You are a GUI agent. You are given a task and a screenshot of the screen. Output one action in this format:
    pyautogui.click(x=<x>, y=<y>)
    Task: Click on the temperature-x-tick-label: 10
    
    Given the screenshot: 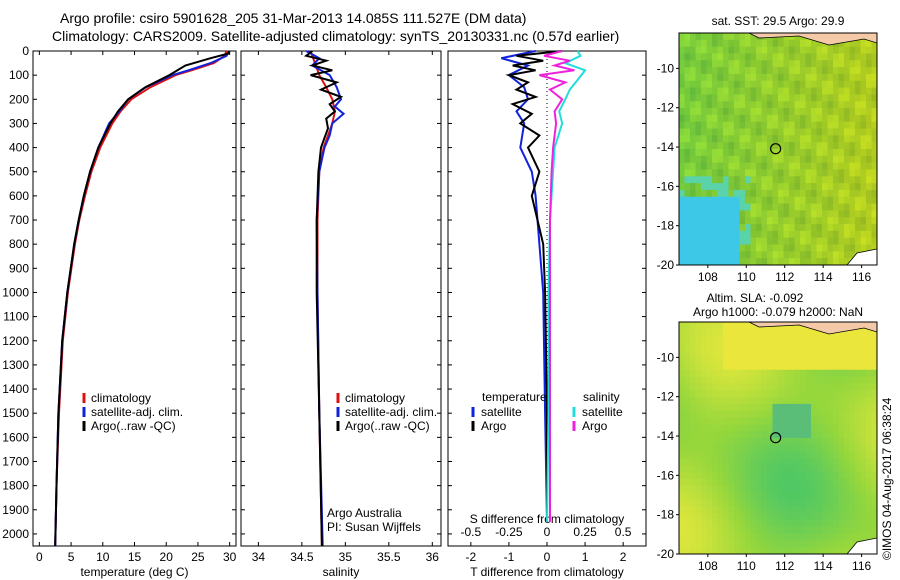 What is the action you would take?
    pyautogui.click(x=103, y=557)
    